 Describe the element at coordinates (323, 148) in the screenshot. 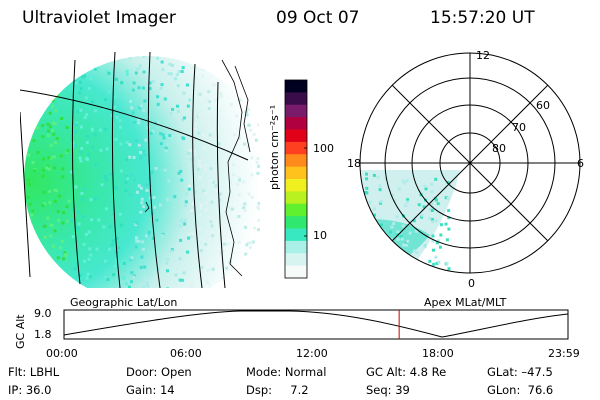

I see `colorbar-tick-100: 100` at that location.